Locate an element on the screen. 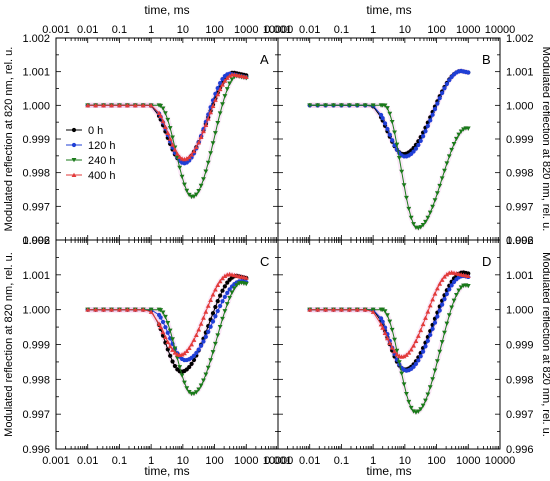 This screenshot has height=481, width=550. series-halo is located at coordinates (389, 166).